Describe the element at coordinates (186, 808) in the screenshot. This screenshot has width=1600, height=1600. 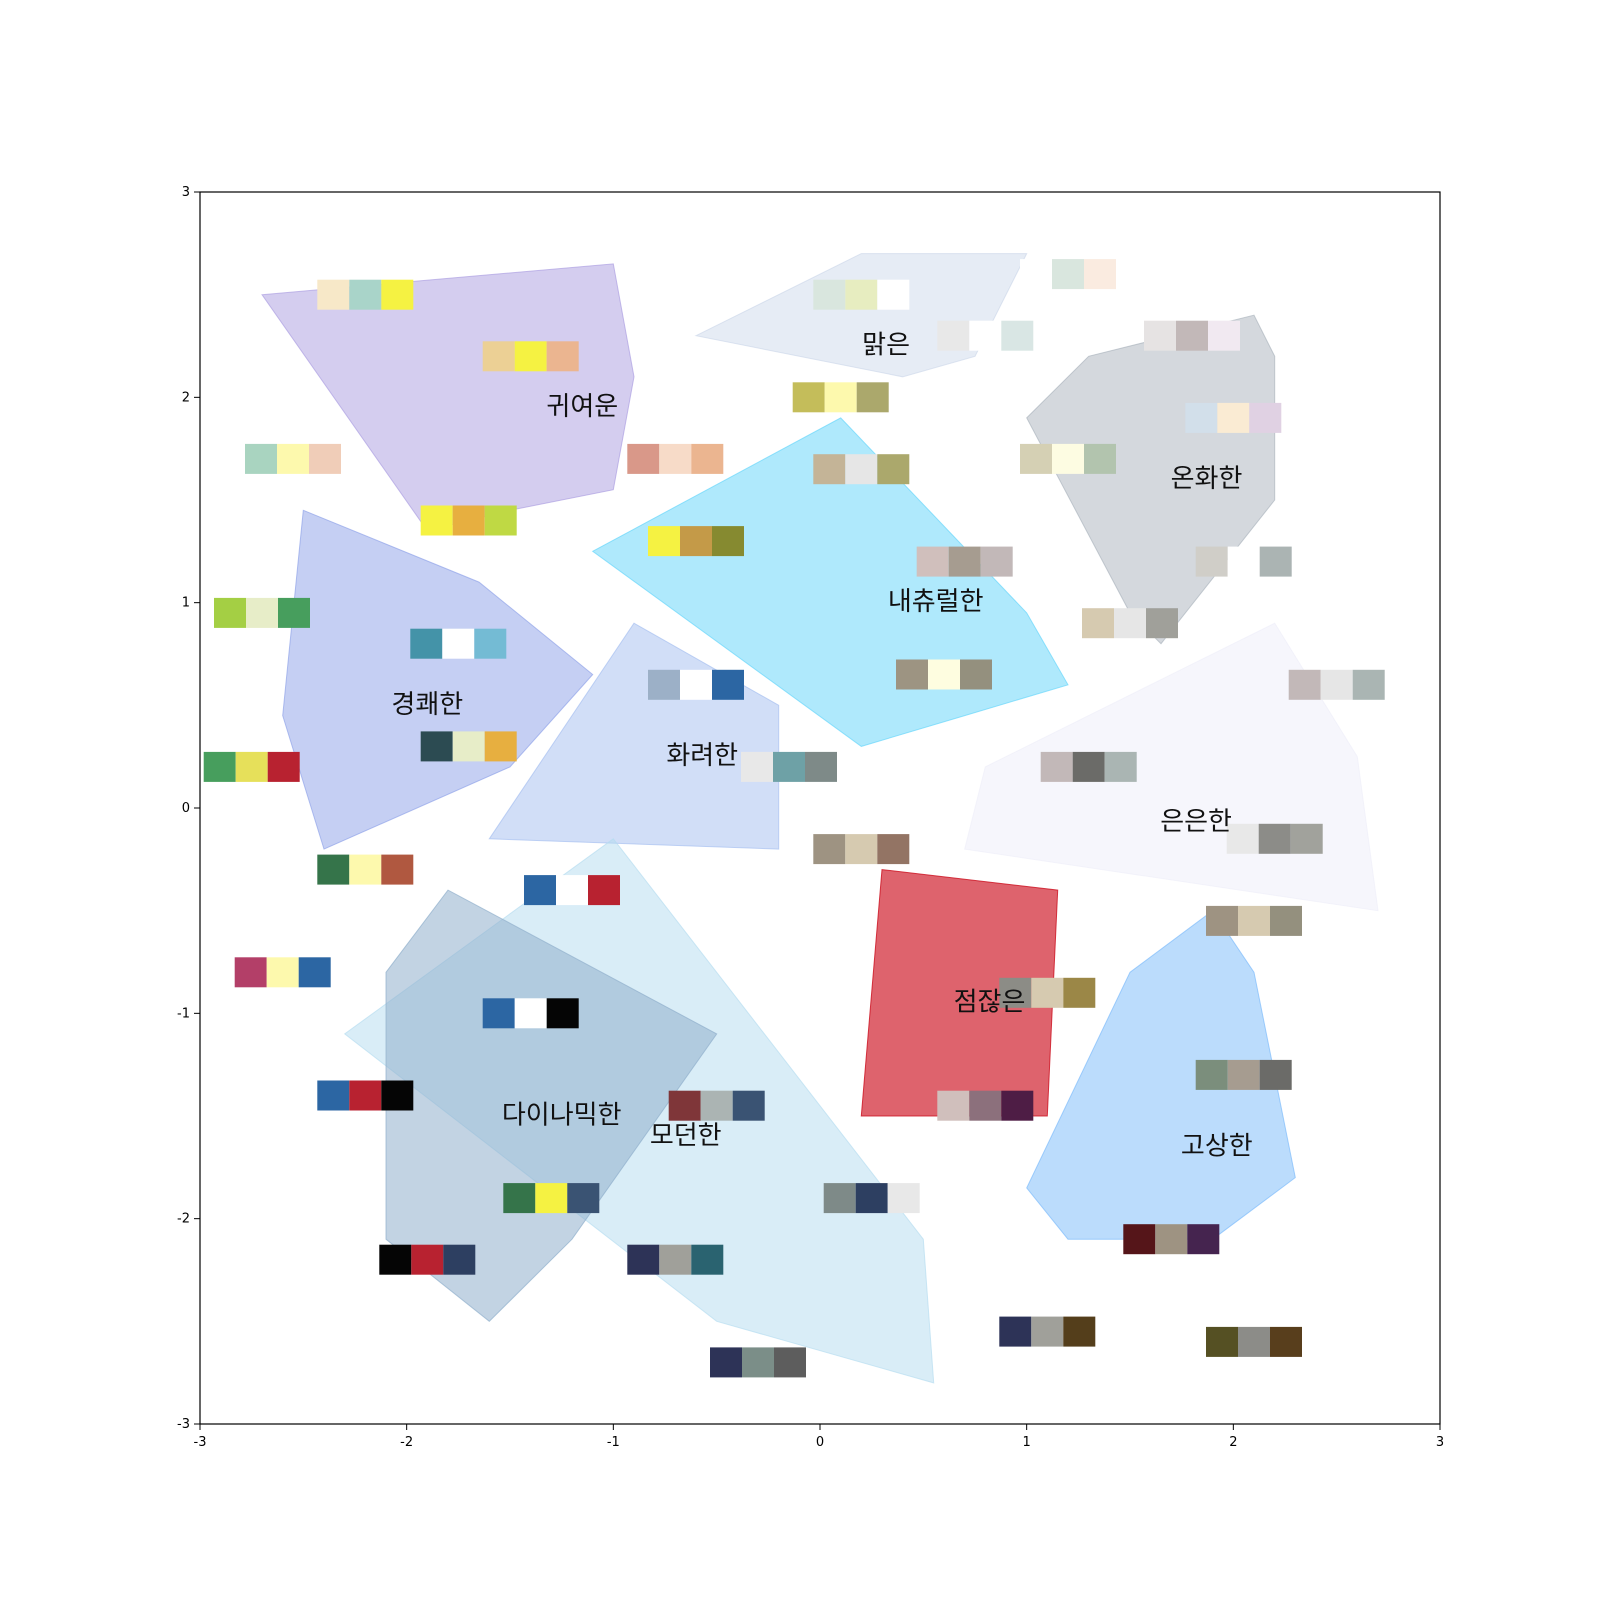
I see `y-tick-label: 0` at that location.